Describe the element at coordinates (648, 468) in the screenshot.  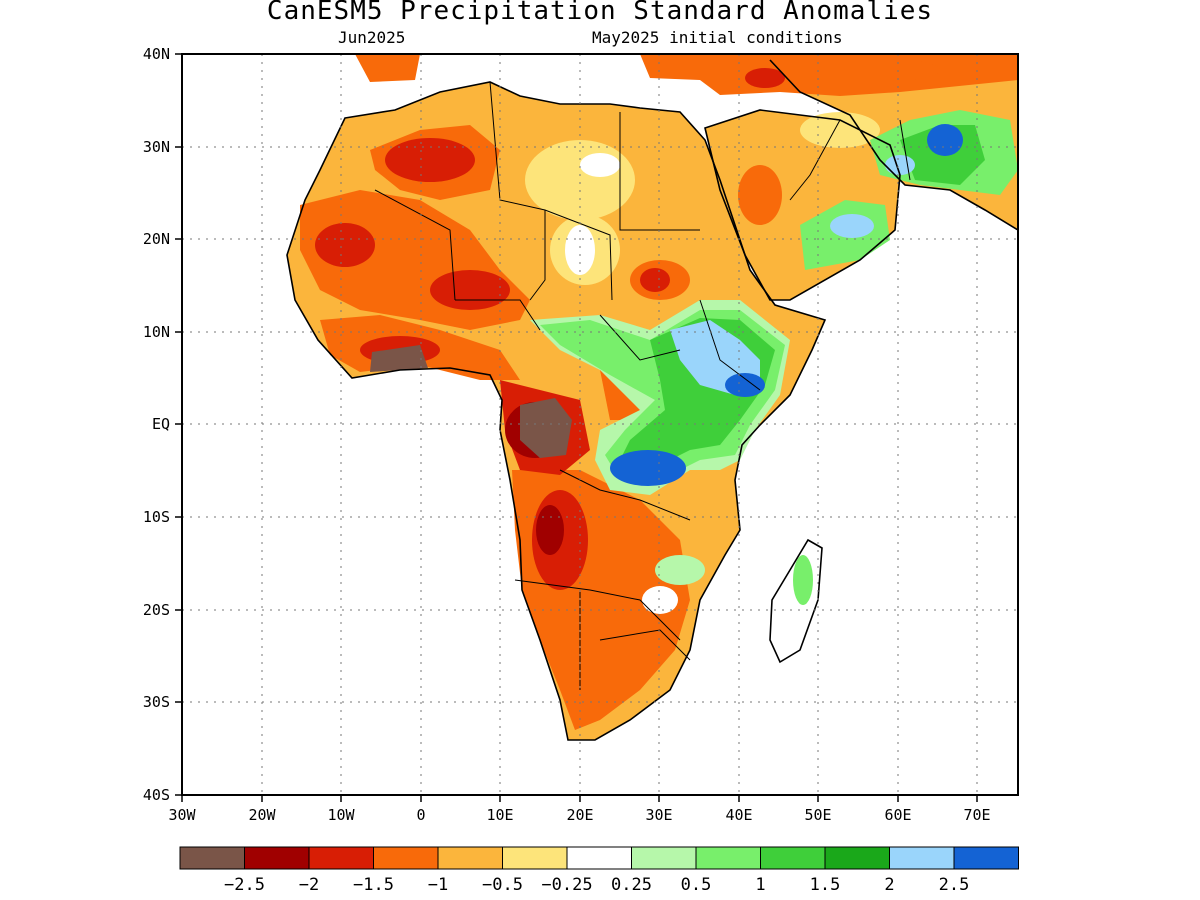
I see `blue-anomaly-lake-tanganyika` at that location.